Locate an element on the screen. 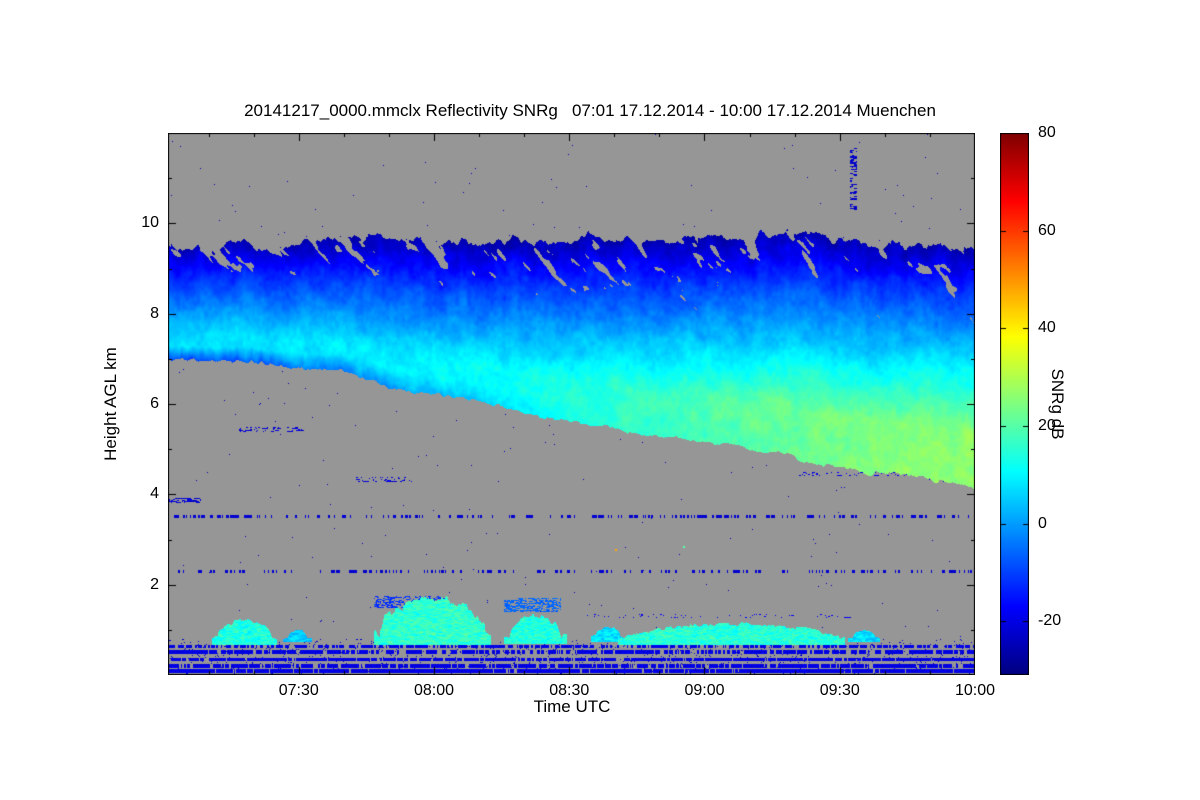 This screenshot has width=1200, height=800. y-tick-label: 2 is located at coordinates (154, 584).